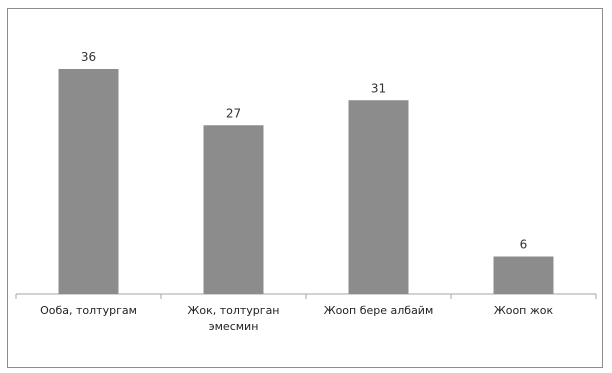 The height and width of the screenshot is (373, 612). I want to click on data-label: 6, so click(524, 245).